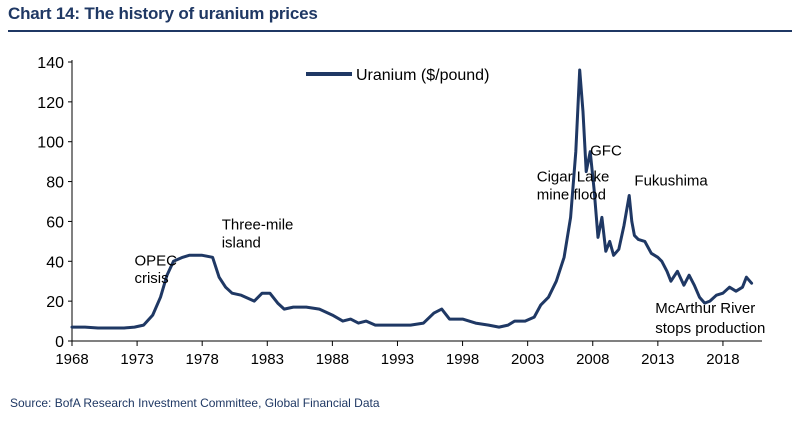  What do you see at coordinates (657, 359) in the screenshot?
I see `x-tick-label: 2013` at bounding box center [657, 359].